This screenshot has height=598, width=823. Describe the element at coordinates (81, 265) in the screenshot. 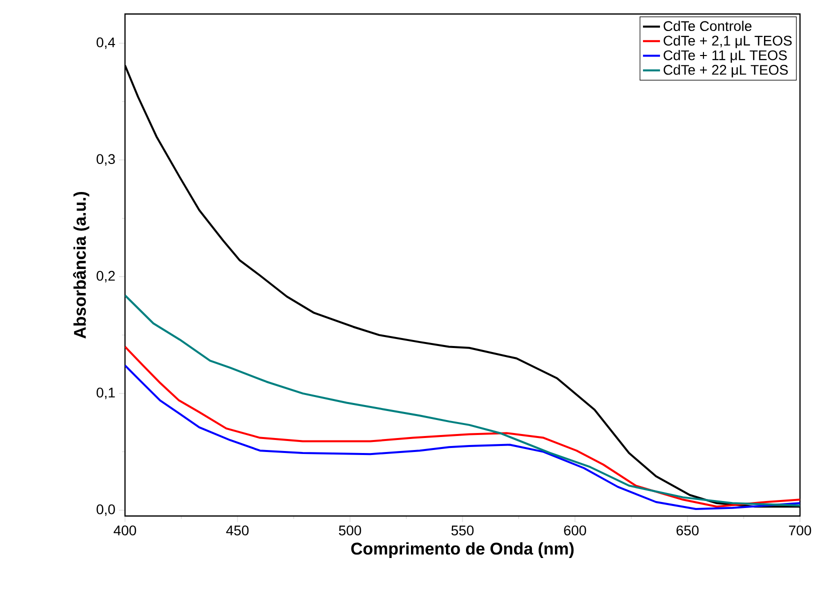

I see `y-axis-title: Absorbância (a.u.)` at that location.